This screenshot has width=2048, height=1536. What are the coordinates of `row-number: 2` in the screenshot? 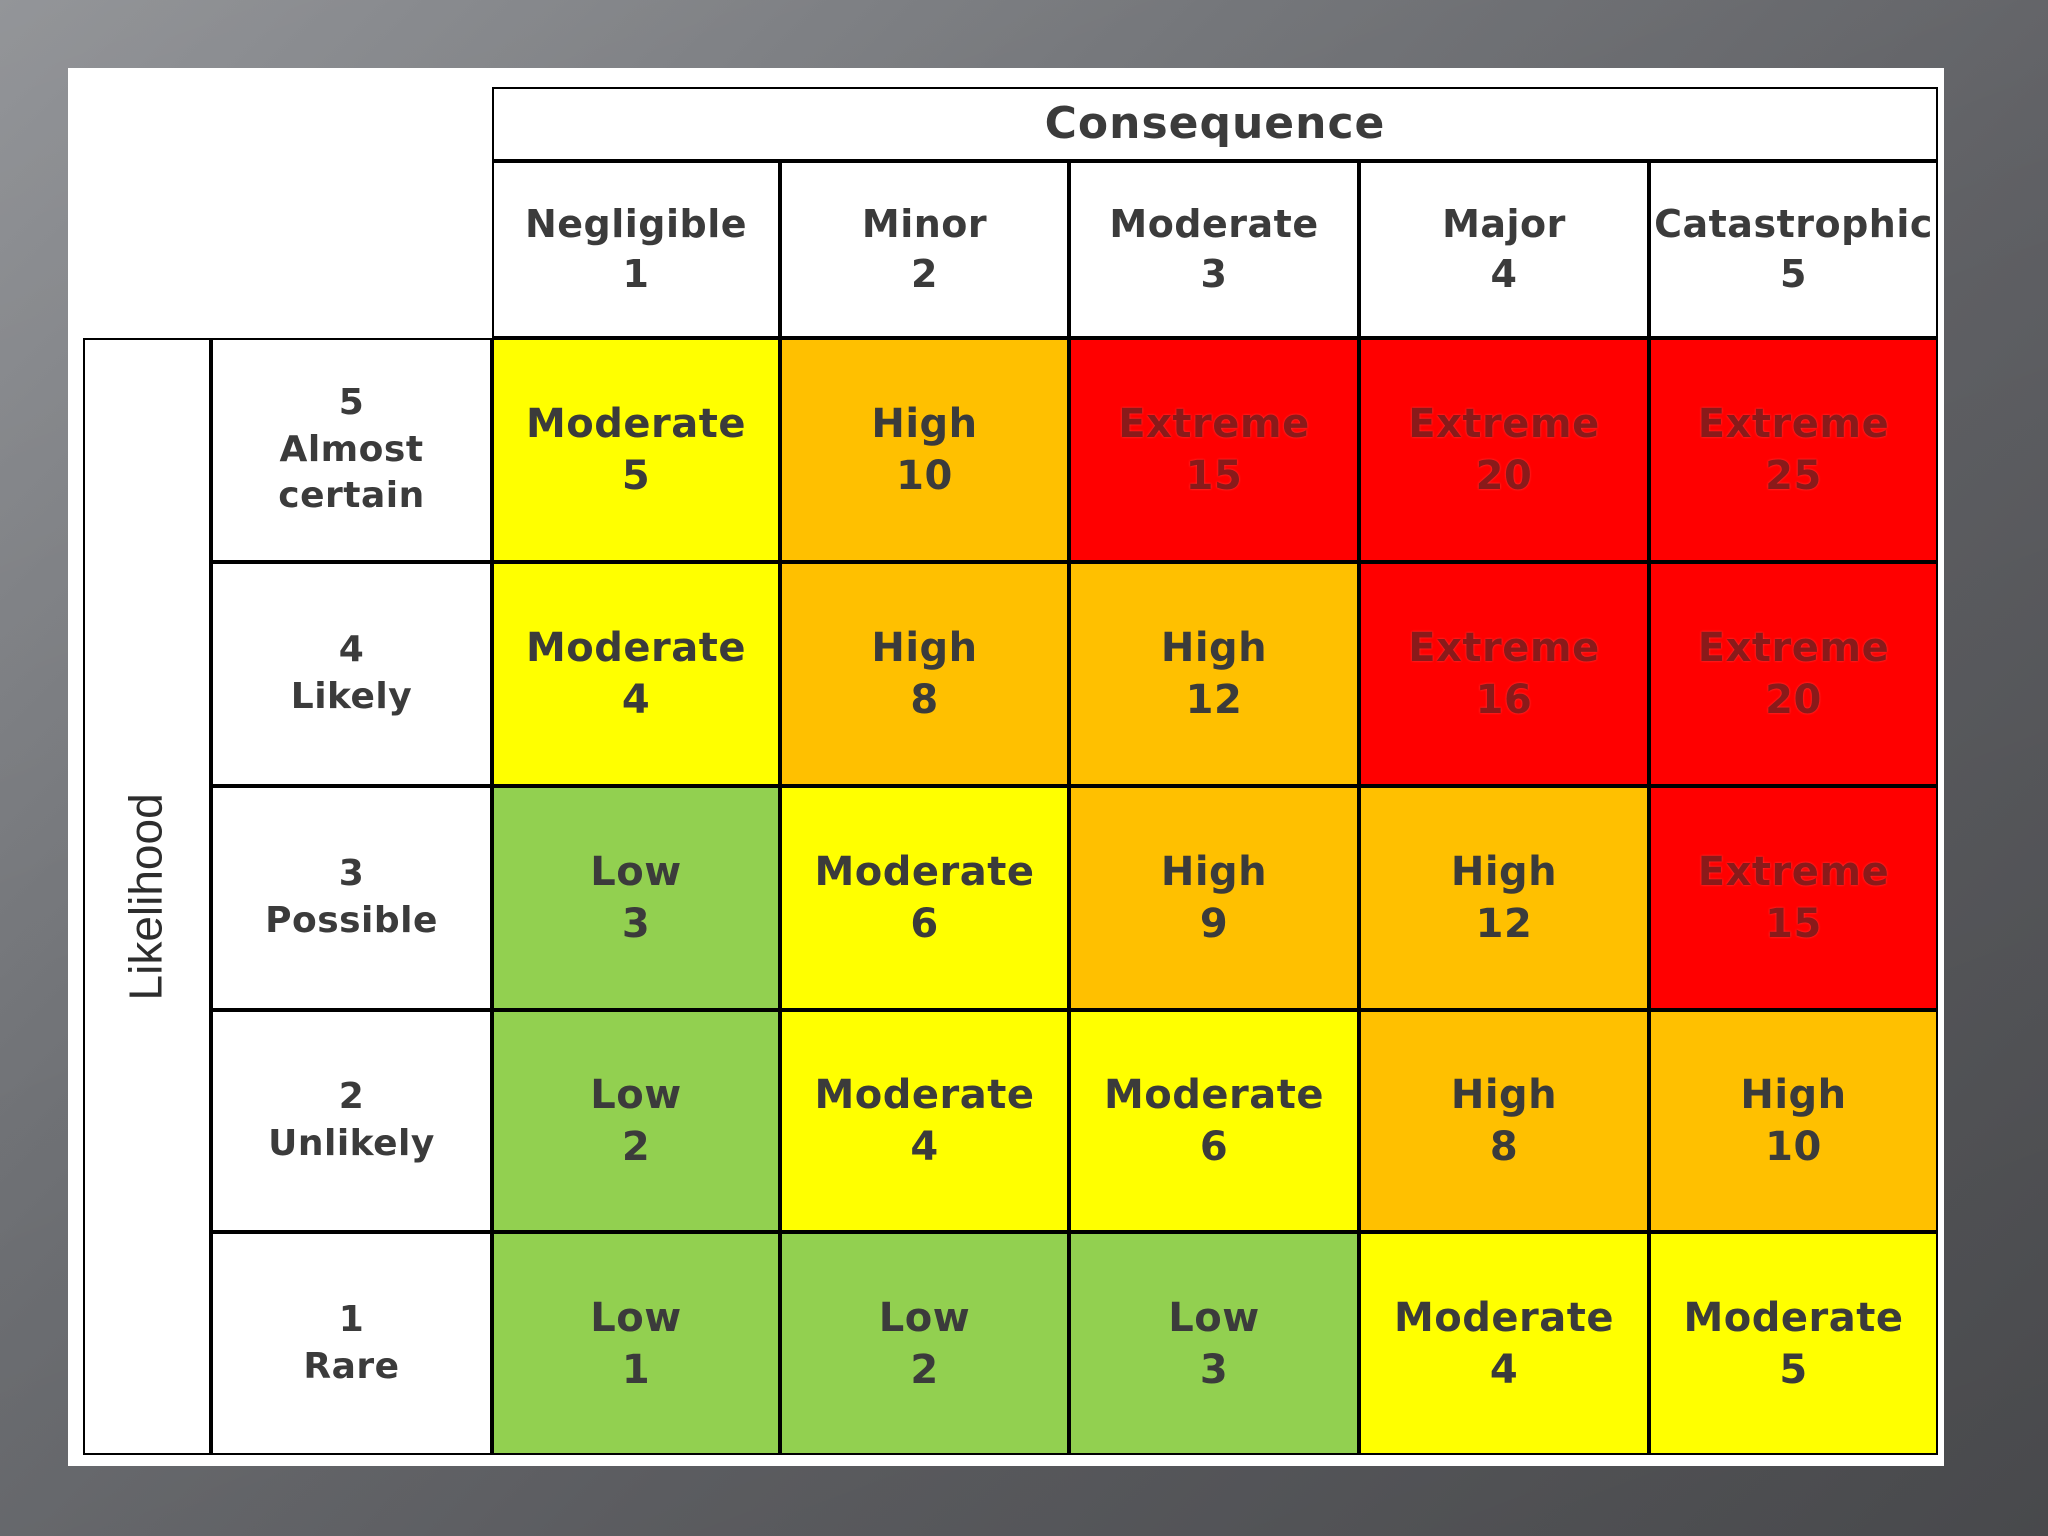 It's located at (351, 1097).